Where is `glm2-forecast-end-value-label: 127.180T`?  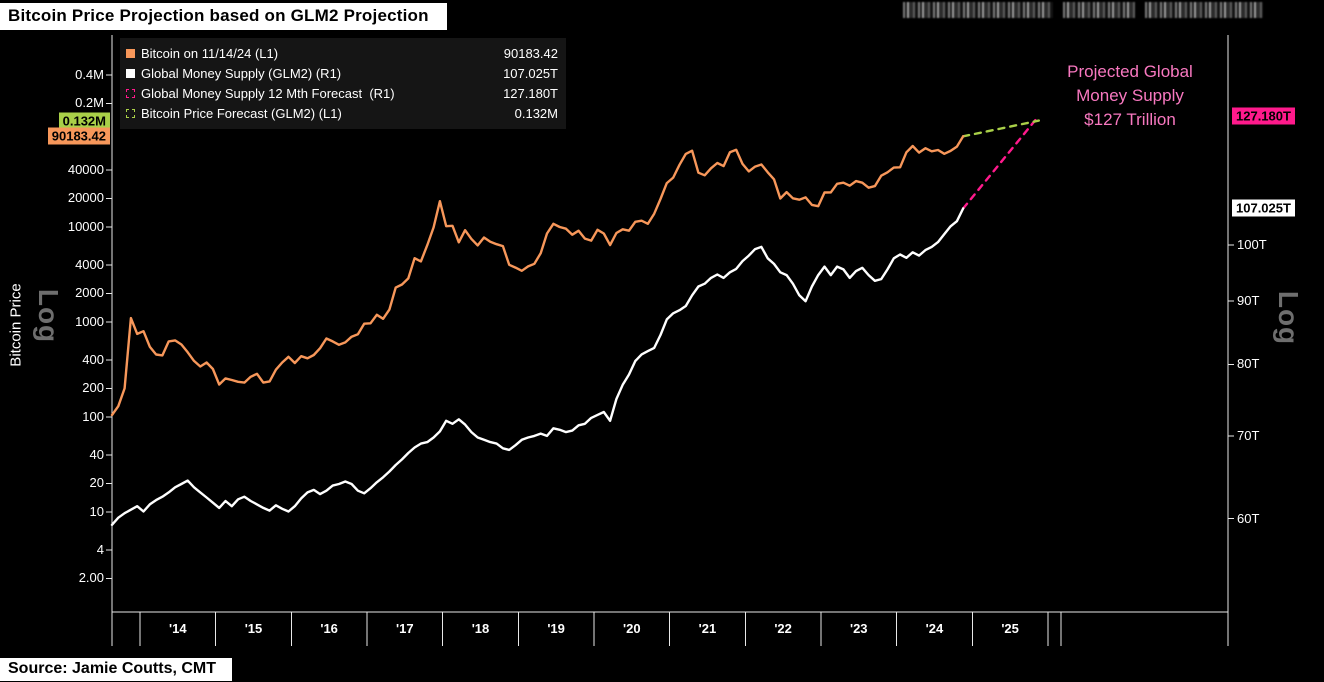 glm2-forecast-end-value-label: 127.180T is located at coordinates (1263, 116).